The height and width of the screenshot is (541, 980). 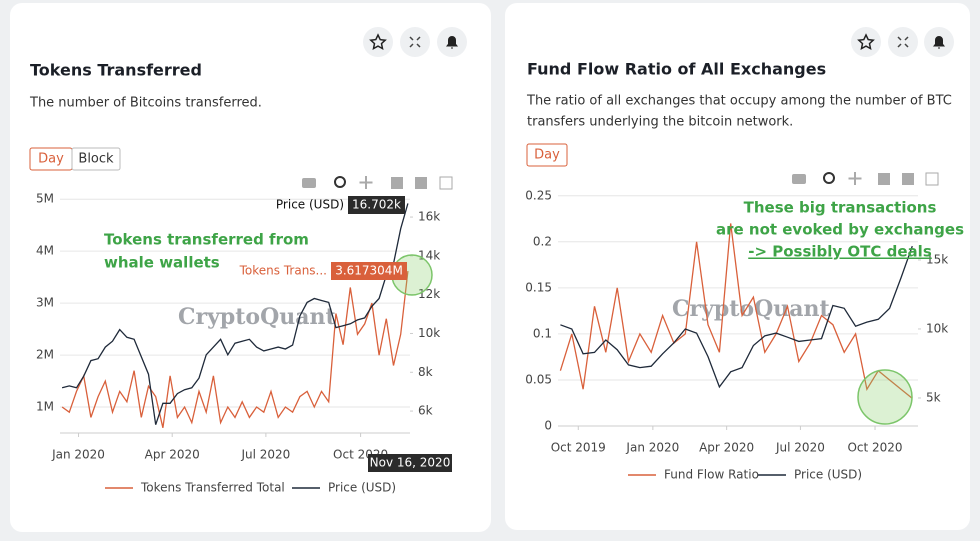 What do you see at coordinates (145, 103) in the screenshot?
I see `card-description: The number of Bitcoins transferred.` at bounding box center [145, 103].